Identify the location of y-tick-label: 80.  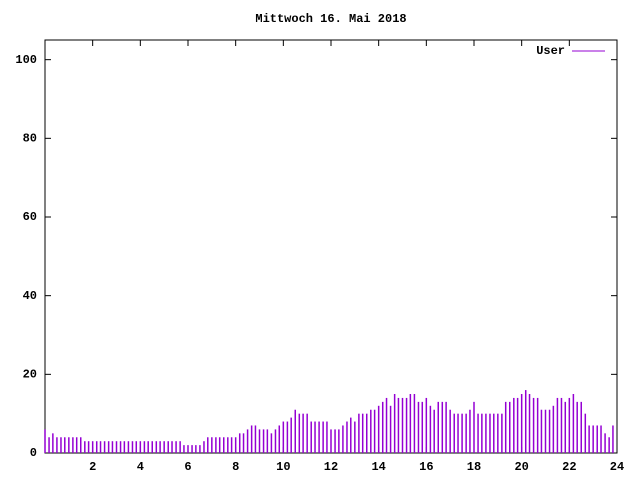
(30, 139).